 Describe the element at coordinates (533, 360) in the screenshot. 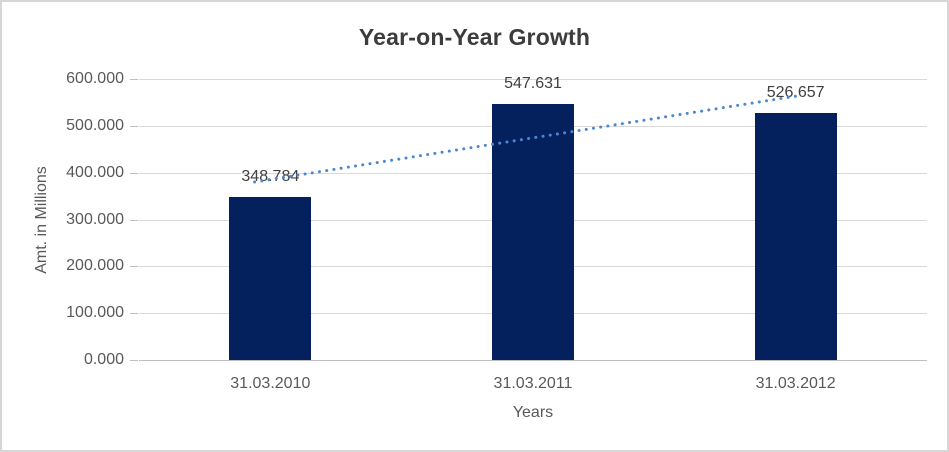

I see `x-axis-line` at that location.